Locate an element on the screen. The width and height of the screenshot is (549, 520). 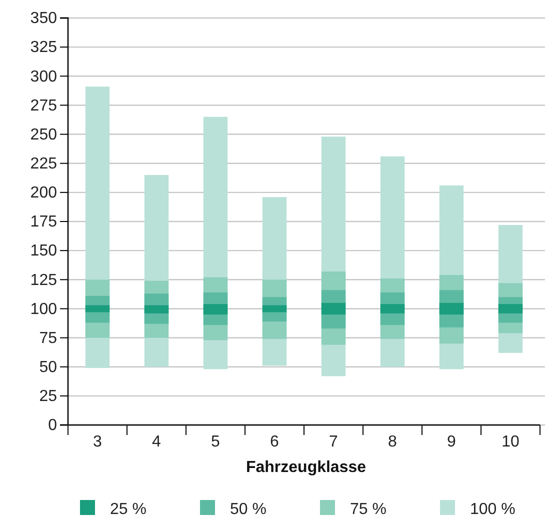
legend-label: 75 % is located at coordinates (368, 509).